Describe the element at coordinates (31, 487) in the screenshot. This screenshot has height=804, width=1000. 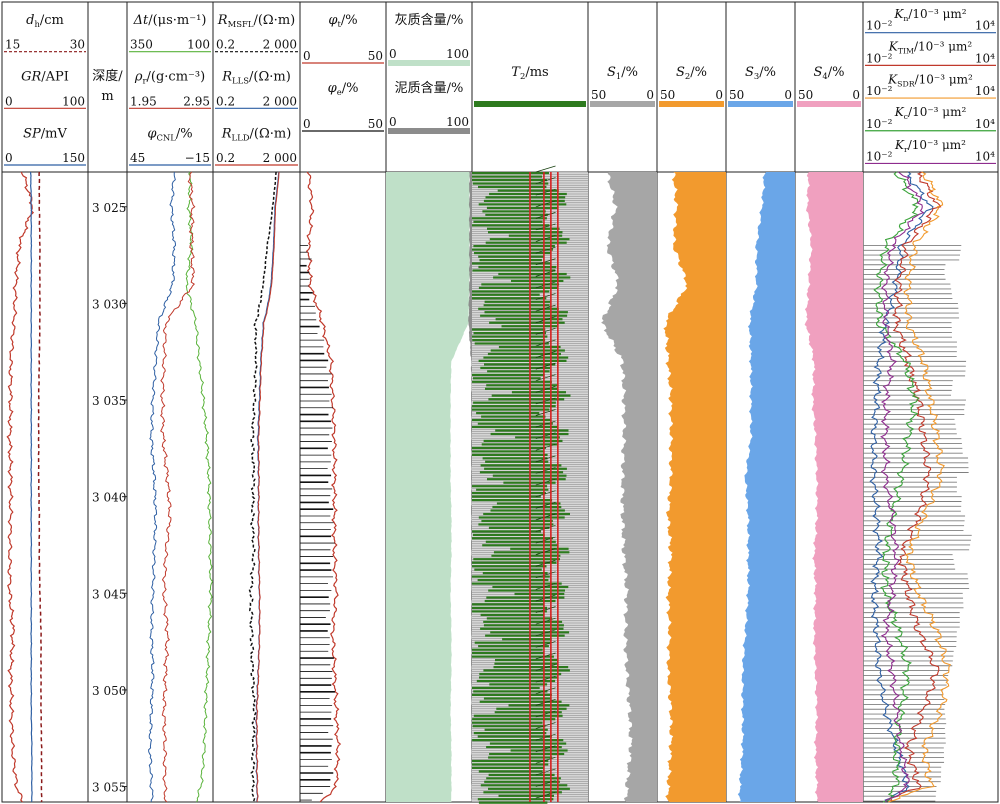
I see `curve-sp` at that location.